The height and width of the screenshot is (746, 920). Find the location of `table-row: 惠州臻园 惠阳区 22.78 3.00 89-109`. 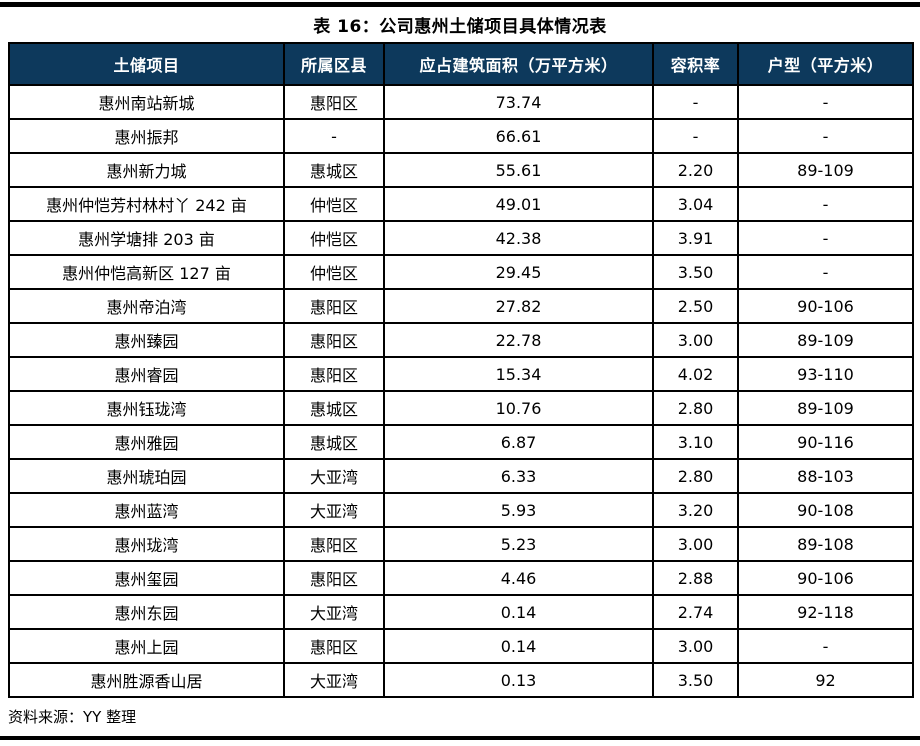

table-row: 惠州臻园 惠阳区 22.78 3.00 89-109 is located at coordinates (461, 340).